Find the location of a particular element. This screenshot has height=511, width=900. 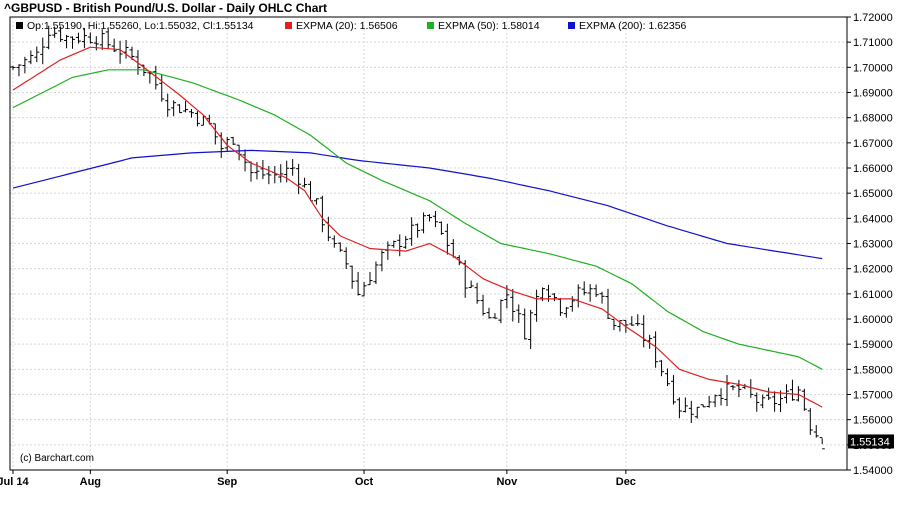

last-price-box is located at coordinates (871, 441).